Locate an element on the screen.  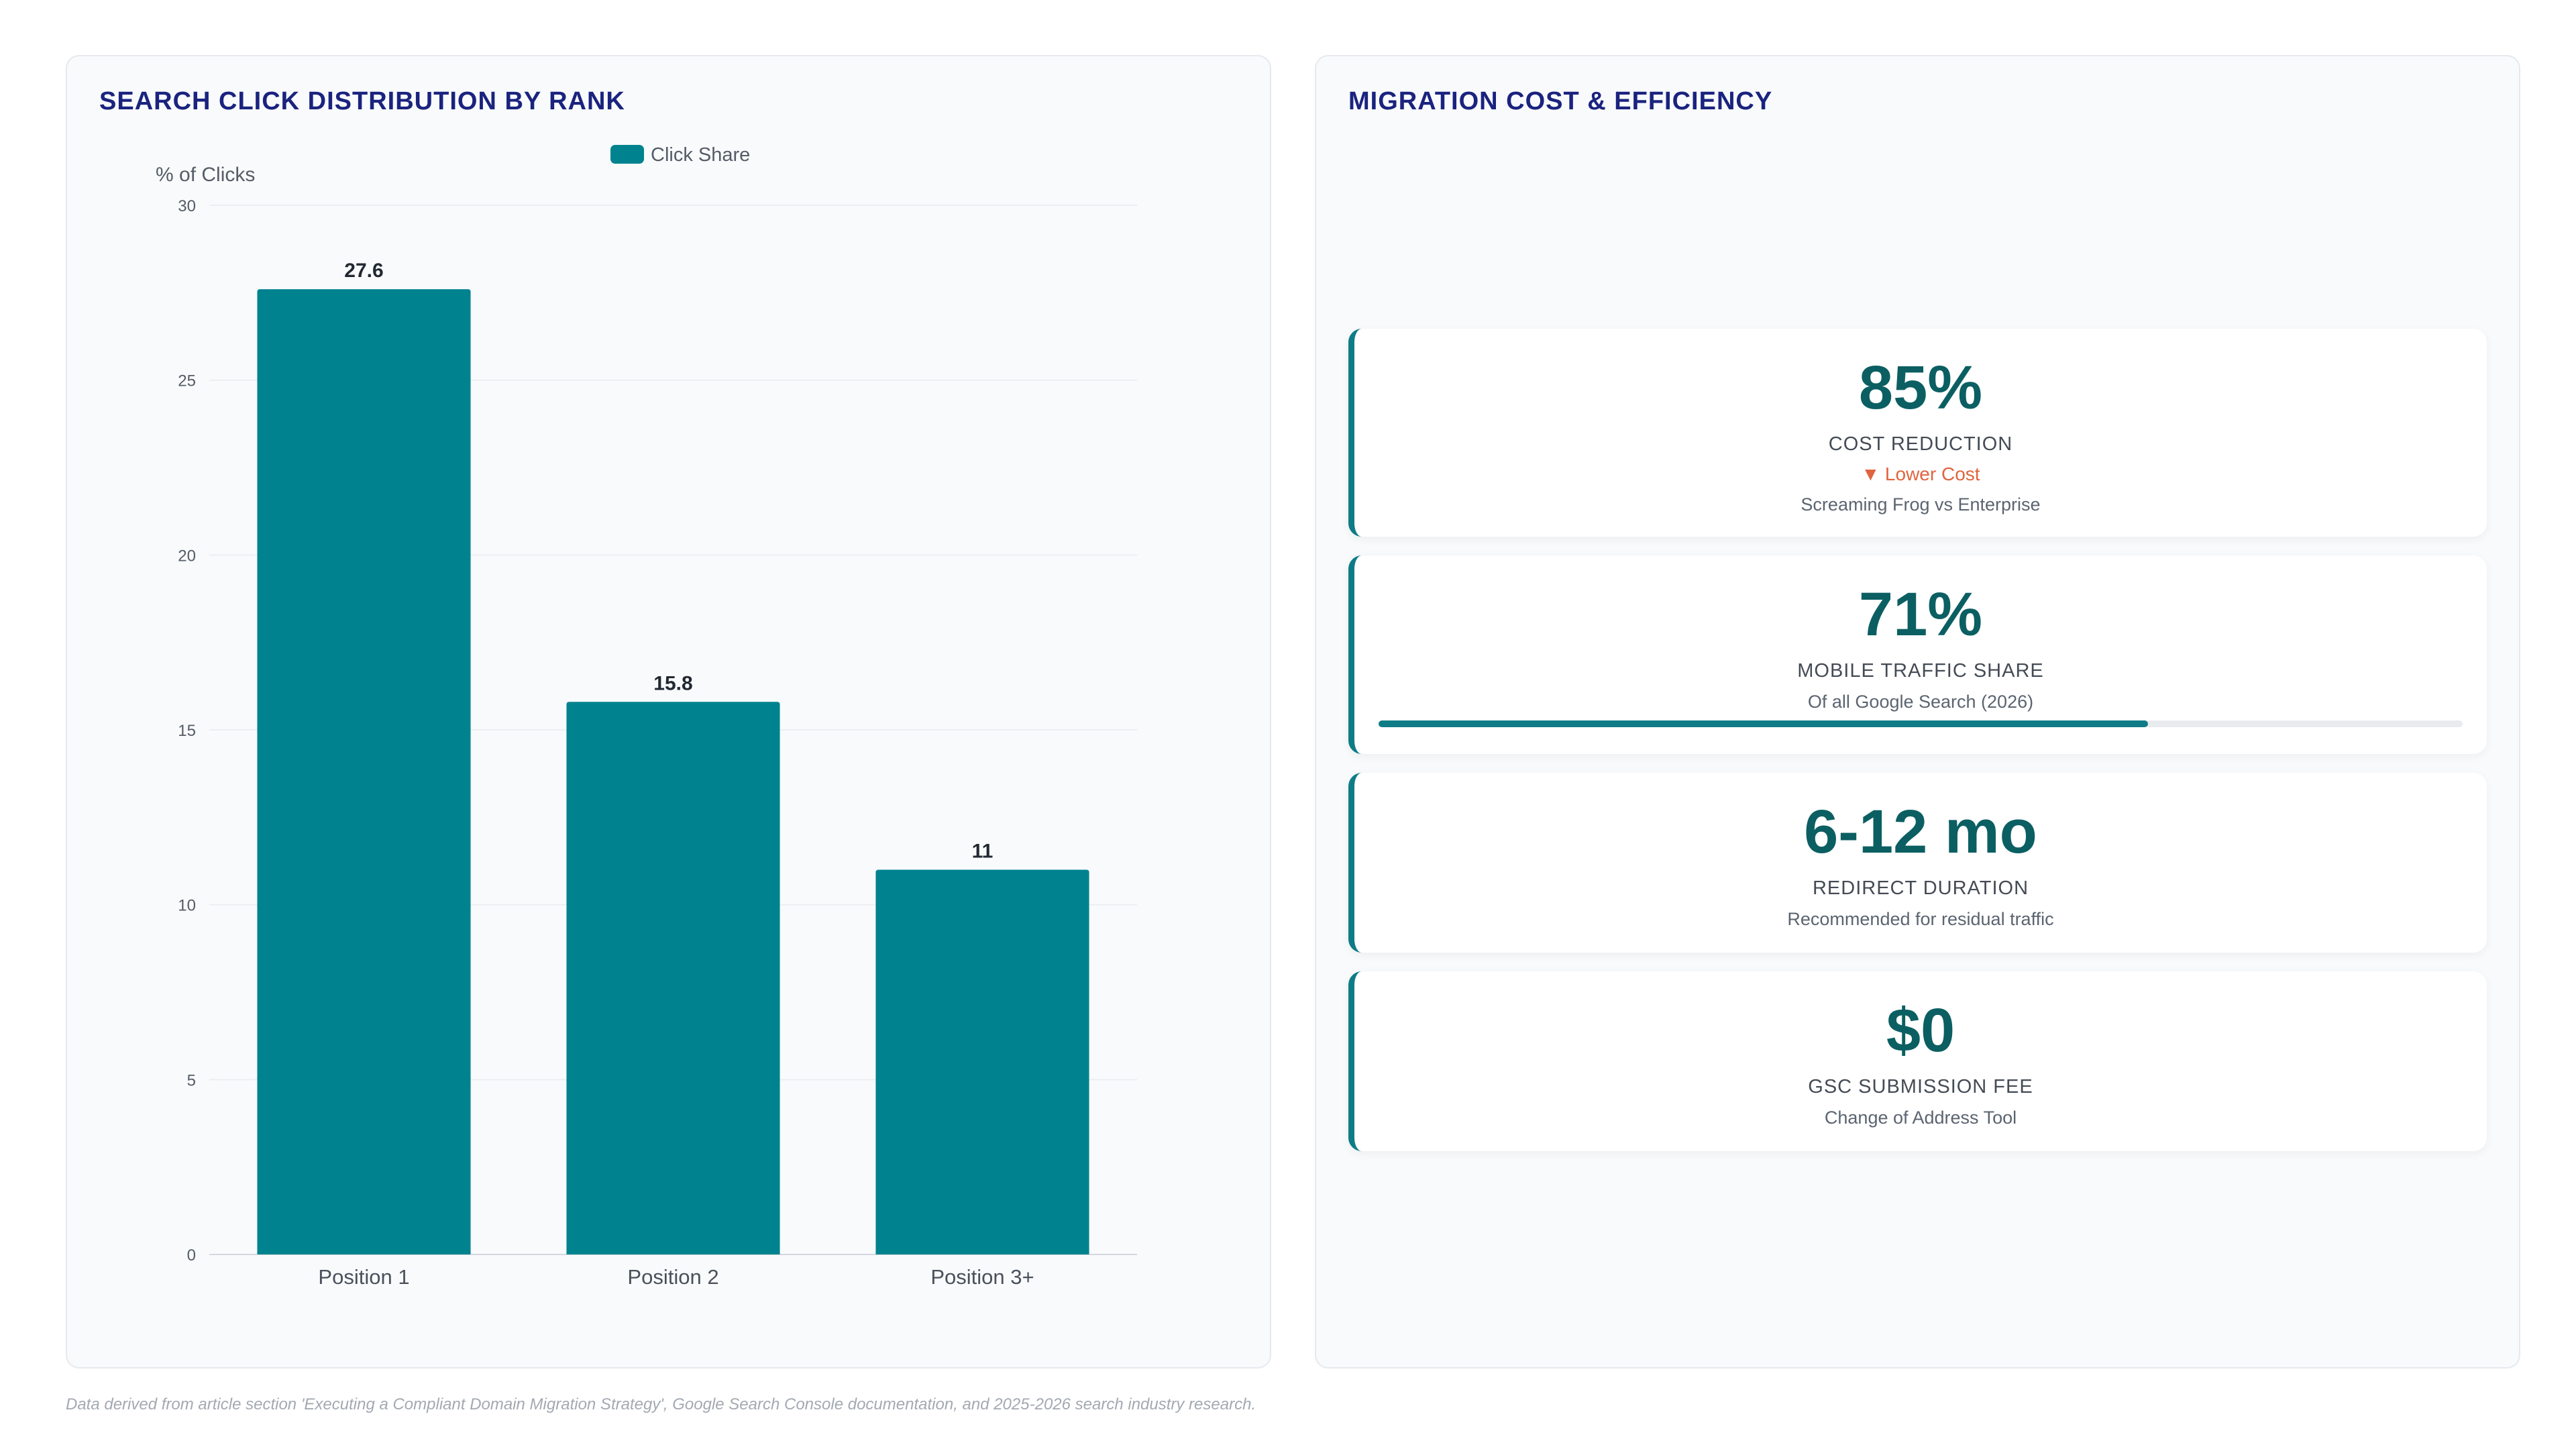
y-axis-label: % of Clicks is located at coordinates (205, 175).